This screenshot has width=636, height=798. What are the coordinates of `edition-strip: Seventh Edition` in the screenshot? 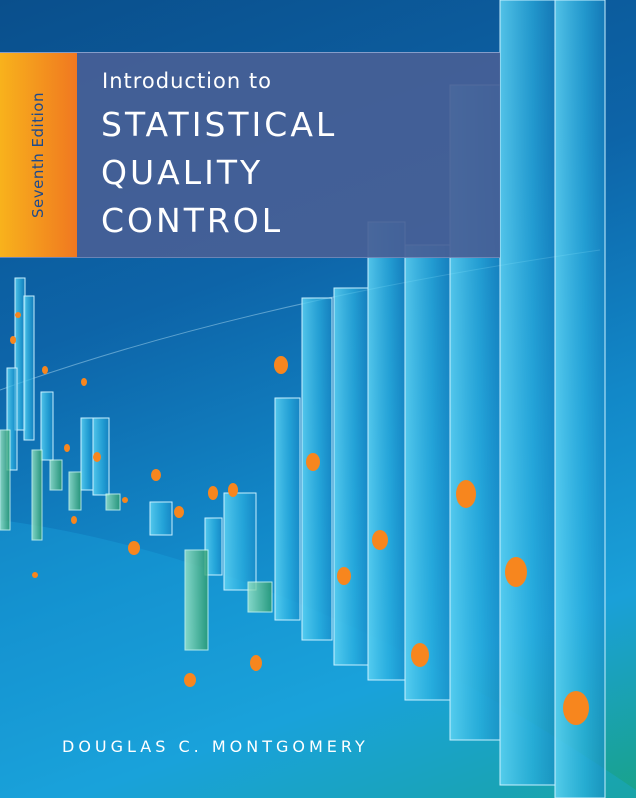 It's located at (38, 155).